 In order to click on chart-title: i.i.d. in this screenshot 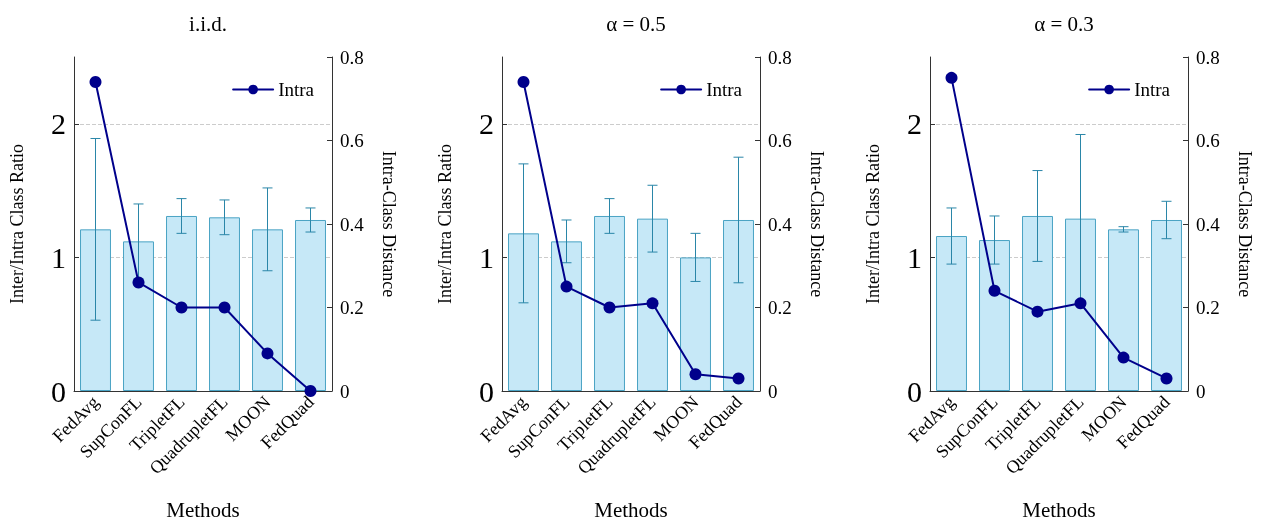, I will do `click(208, 23)`.